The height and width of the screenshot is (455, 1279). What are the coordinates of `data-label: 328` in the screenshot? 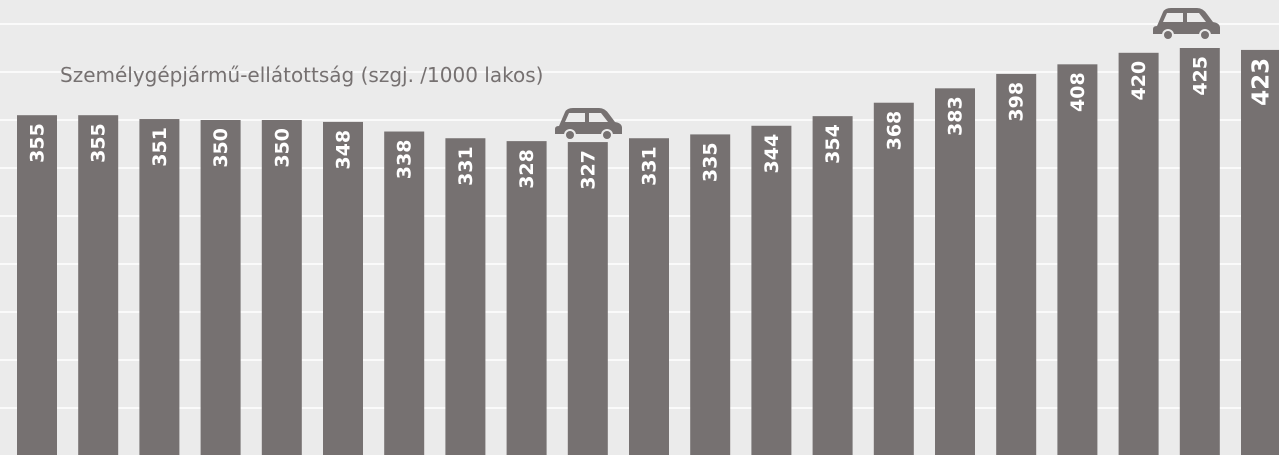 It's located at (527, 169).